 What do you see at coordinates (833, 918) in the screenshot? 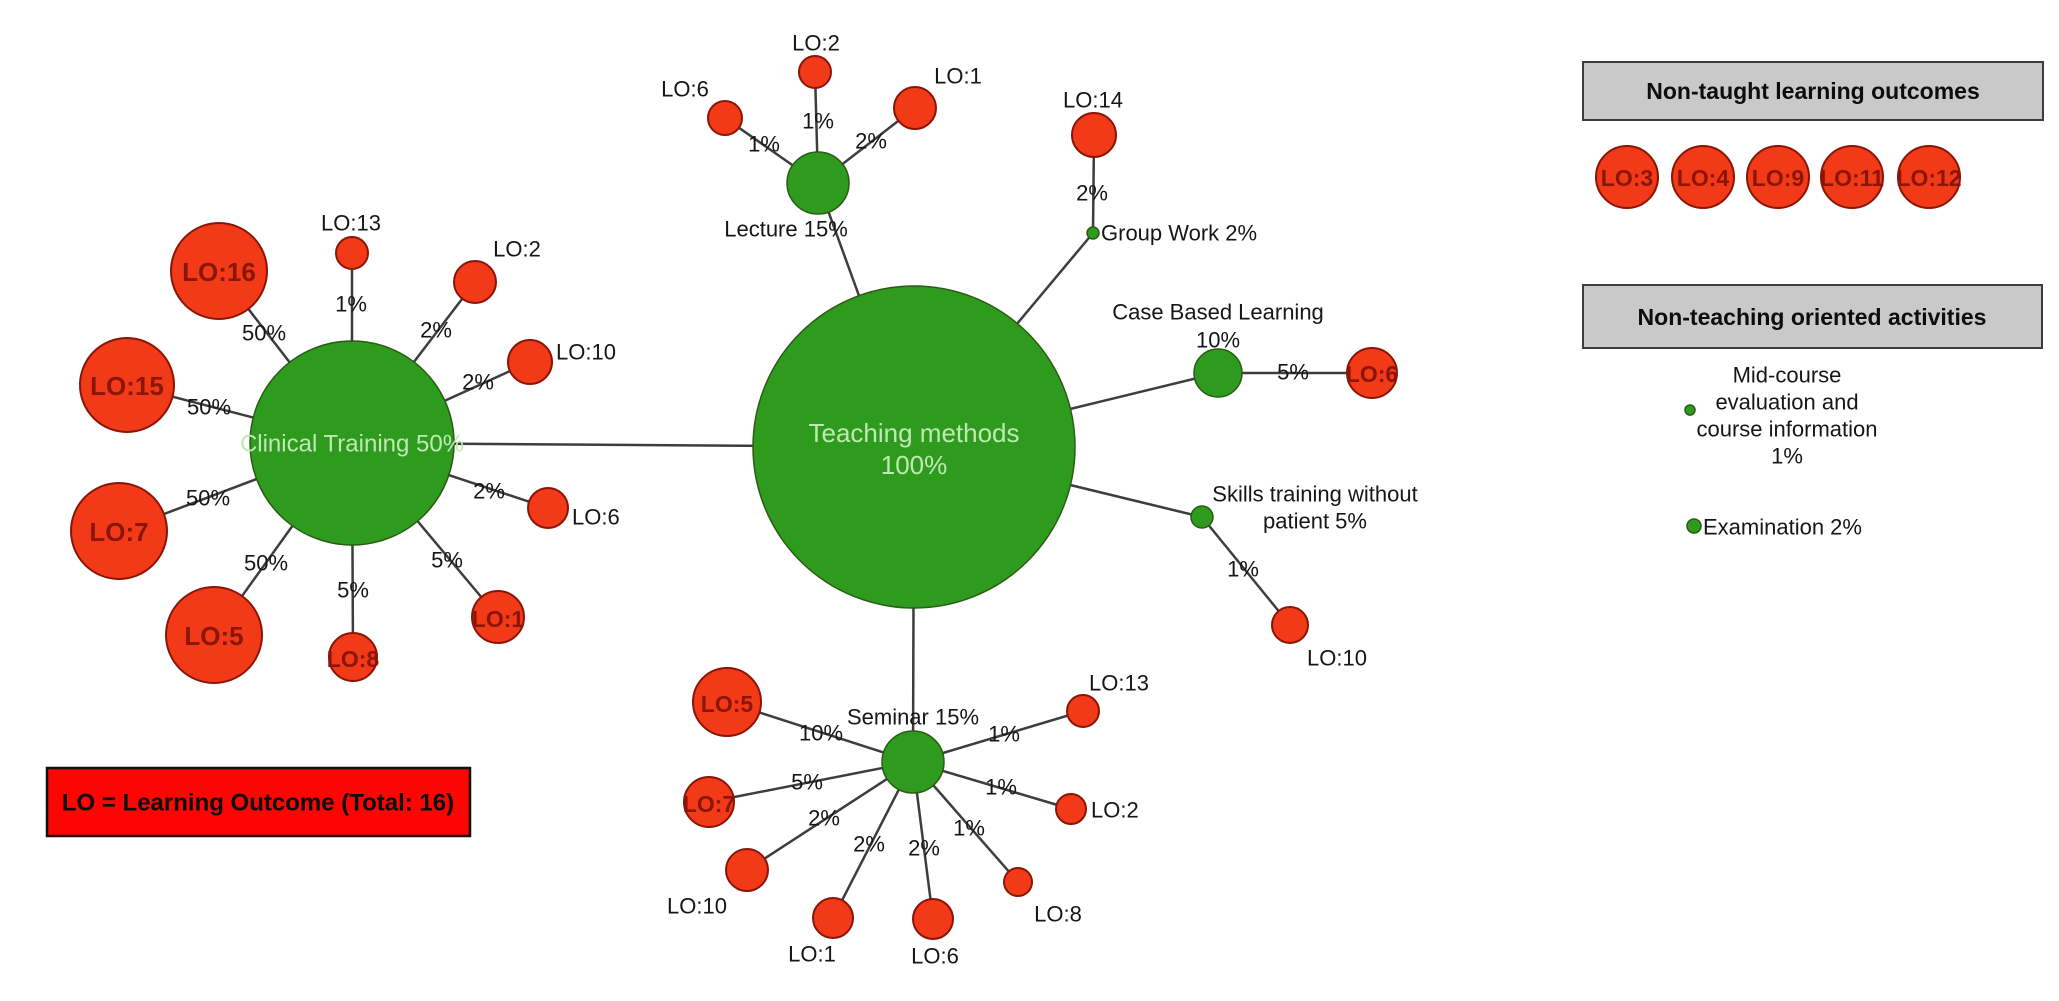
I see `outcome-node-seminar-lo1` at bounding box center [833, 918].